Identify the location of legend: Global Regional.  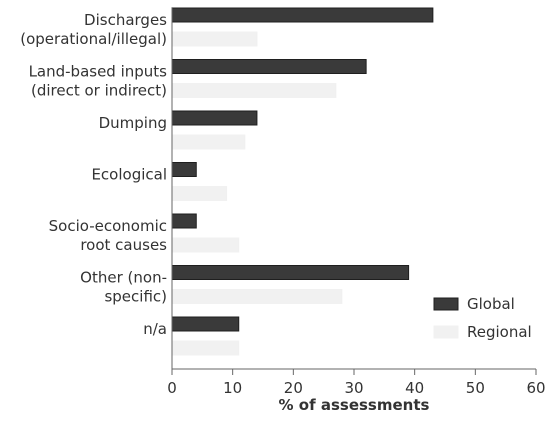
(482, 318).